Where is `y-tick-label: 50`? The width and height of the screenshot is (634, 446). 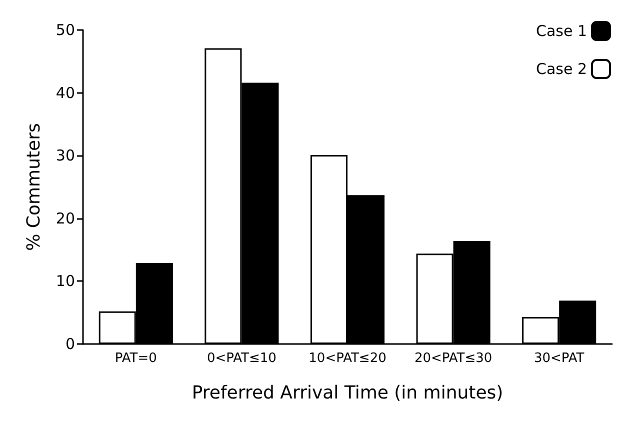 y-tick-label: 50 is located at coordinates (65, 30).